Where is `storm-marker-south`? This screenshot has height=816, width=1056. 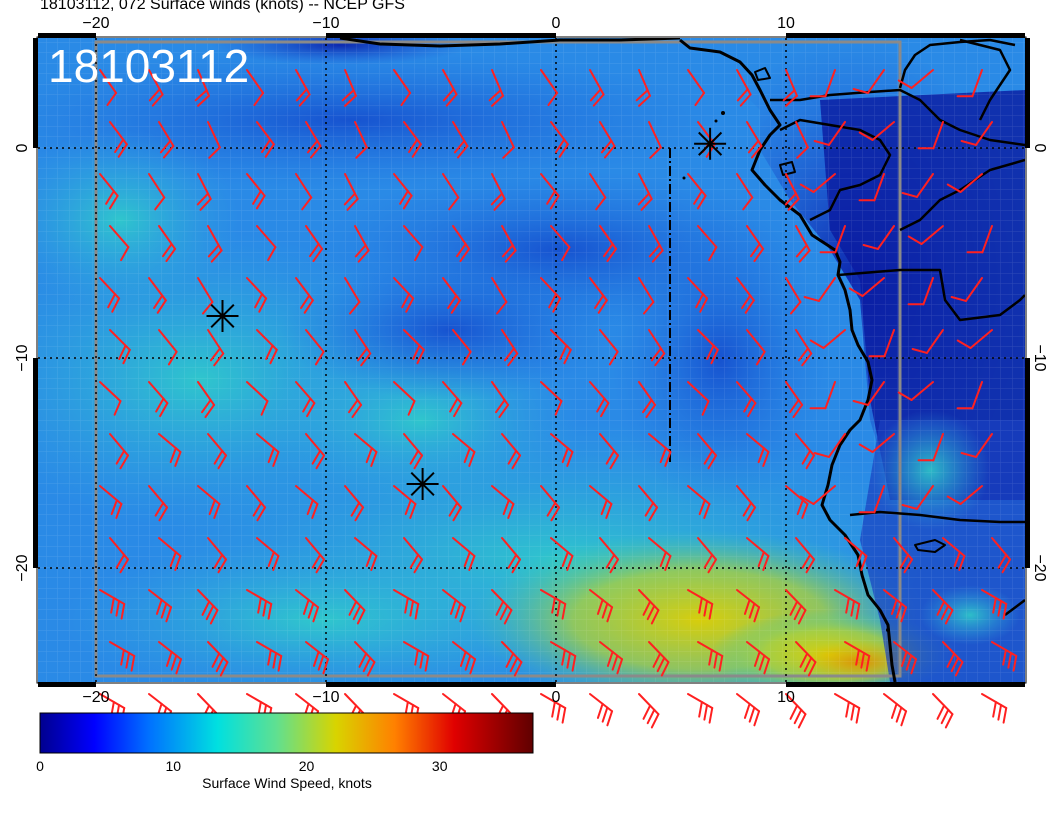
storm-marker-south is located at coordinates (422, 484).